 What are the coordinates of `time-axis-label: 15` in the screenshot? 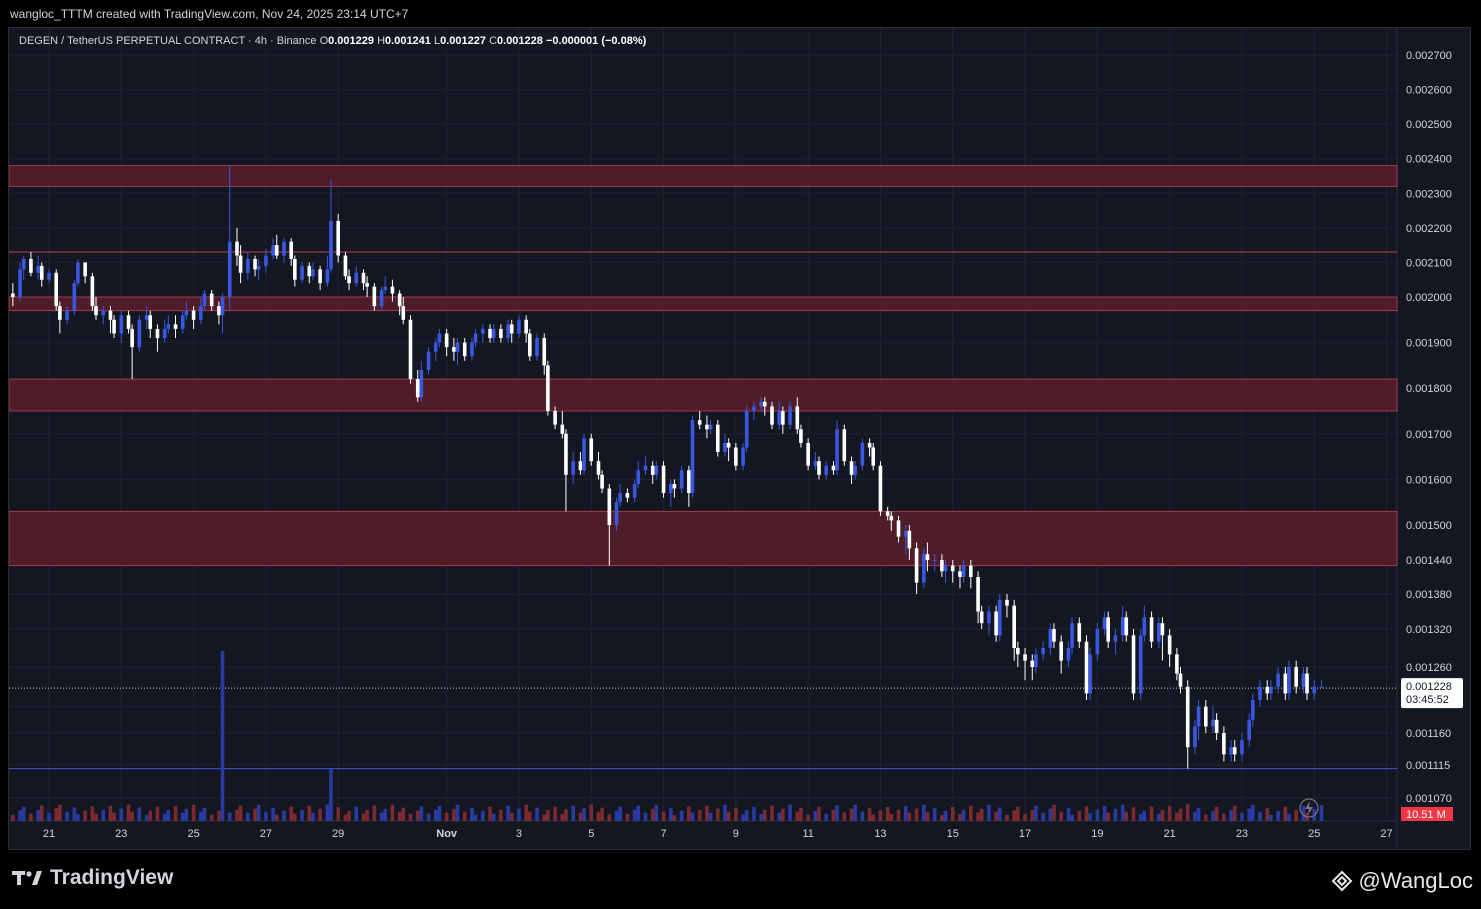 It's located at (953, 834).